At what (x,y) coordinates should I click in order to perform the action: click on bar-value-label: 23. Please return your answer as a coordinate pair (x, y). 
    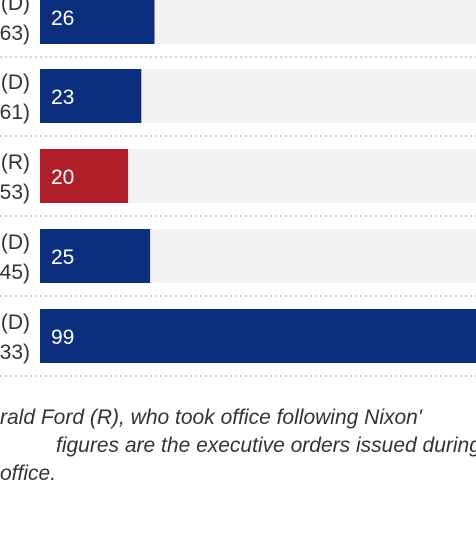
    Looking at the image, I should click on (62, 97).